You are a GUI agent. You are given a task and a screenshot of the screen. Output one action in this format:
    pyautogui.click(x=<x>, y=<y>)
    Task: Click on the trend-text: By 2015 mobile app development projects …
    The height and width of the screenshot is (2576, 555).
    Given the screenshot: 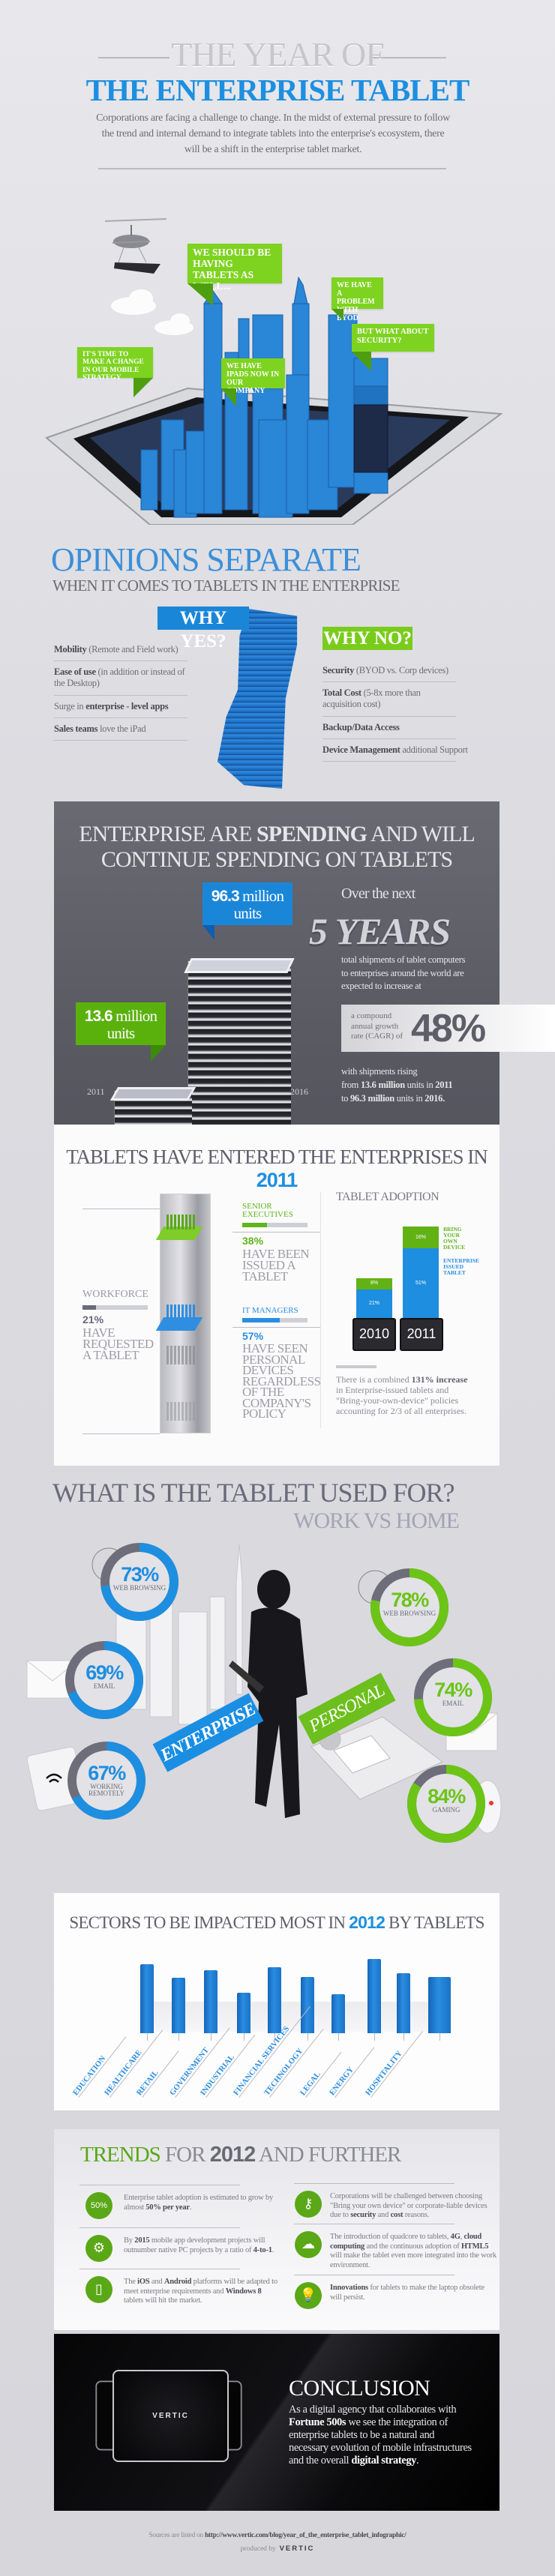 What is the action you would take?
    pyautogui.click(x=199, y=2245)
    